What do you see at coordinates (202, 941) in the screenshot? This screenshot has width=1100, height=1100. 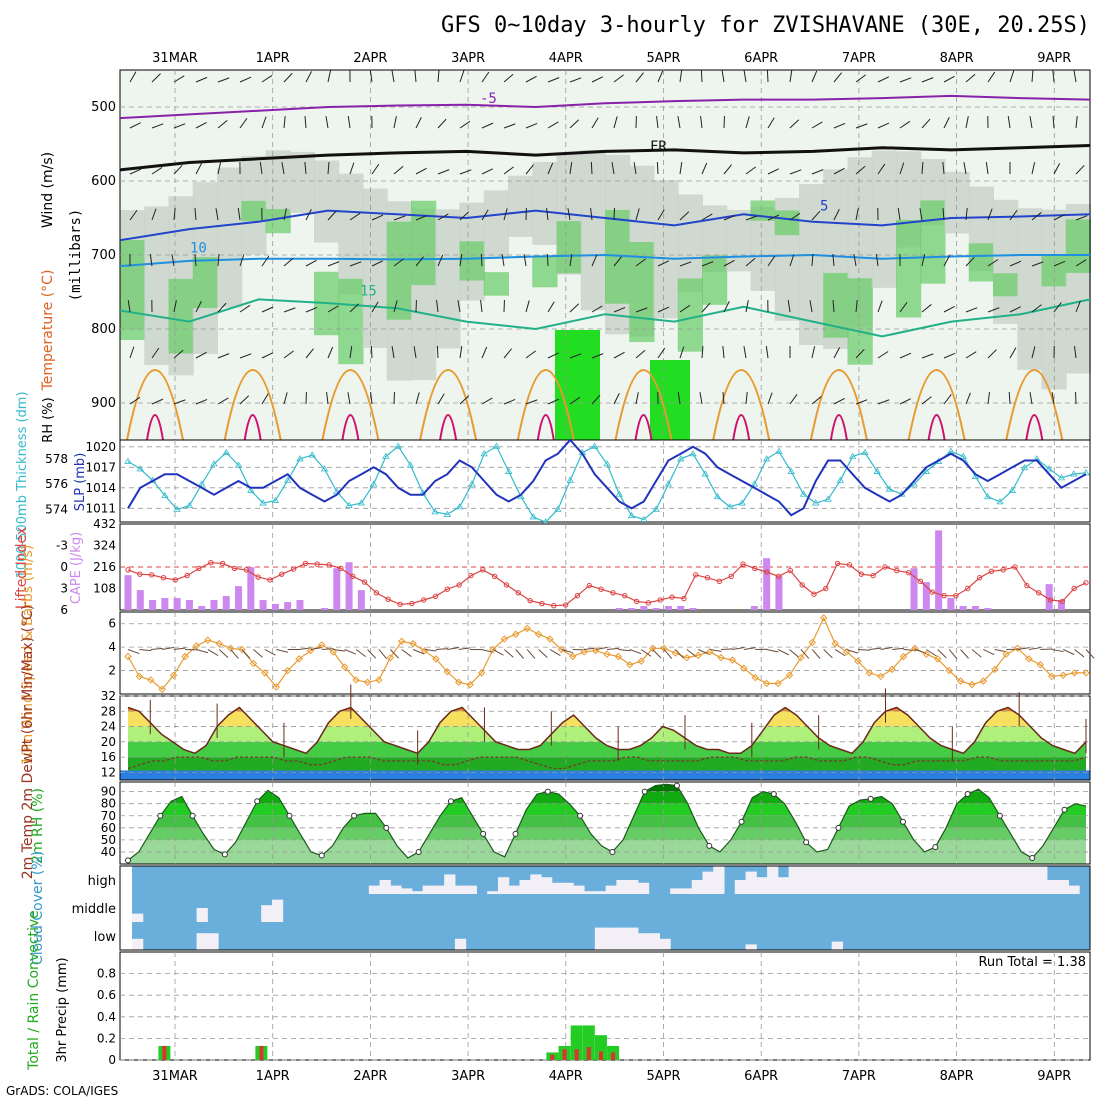 I see `cloud-low-bar` at bounding box center [202, 941].